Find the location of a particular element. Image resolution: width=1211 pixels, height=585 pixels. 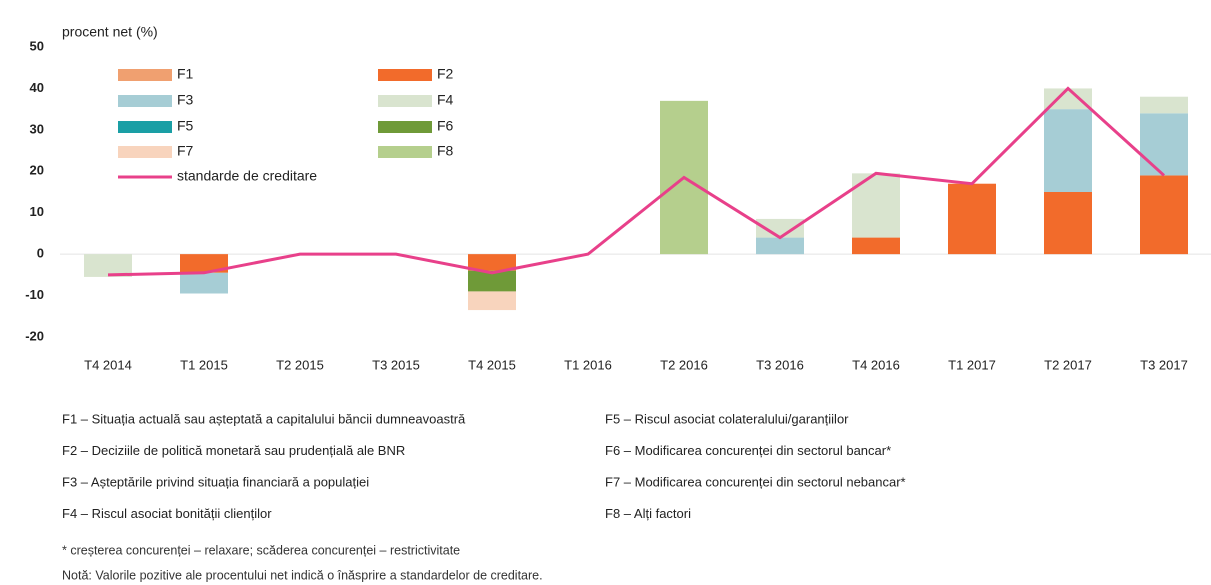

factor-note: F8 – Alți factori is located at coordinates (648, 513).